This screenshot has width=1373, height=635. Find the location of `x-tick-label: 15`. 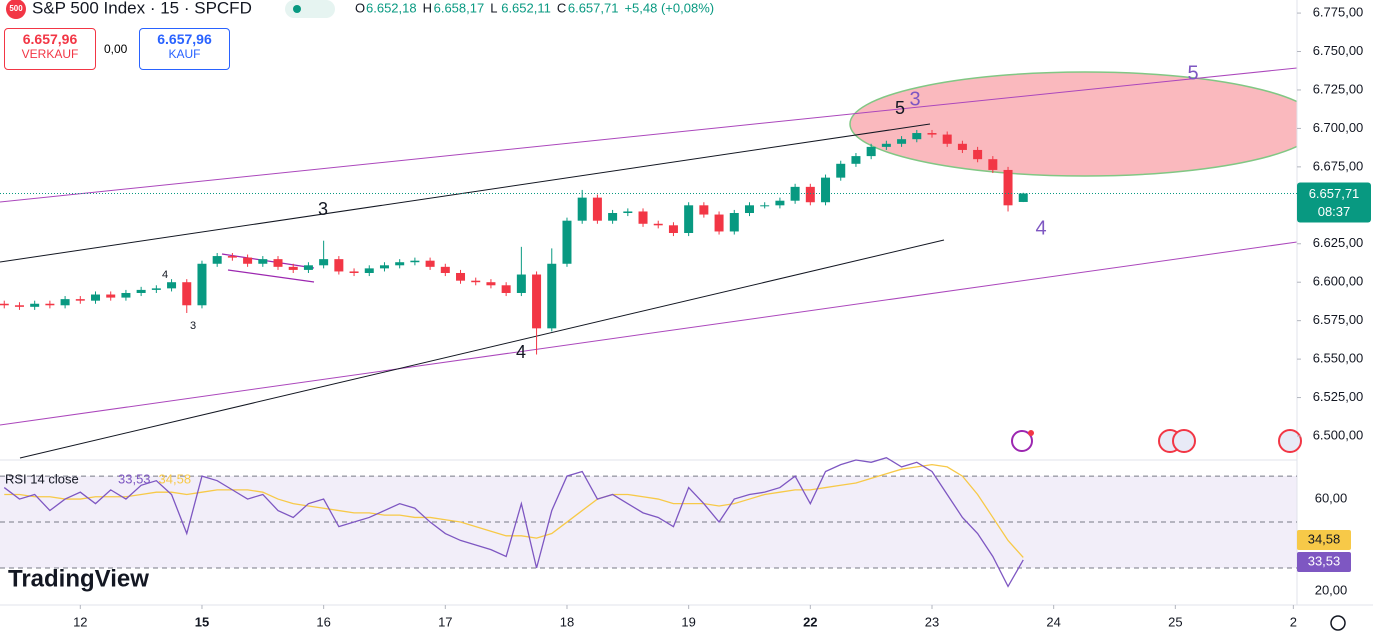

x-tick-label: 15 is located at coordinates (202, 621).